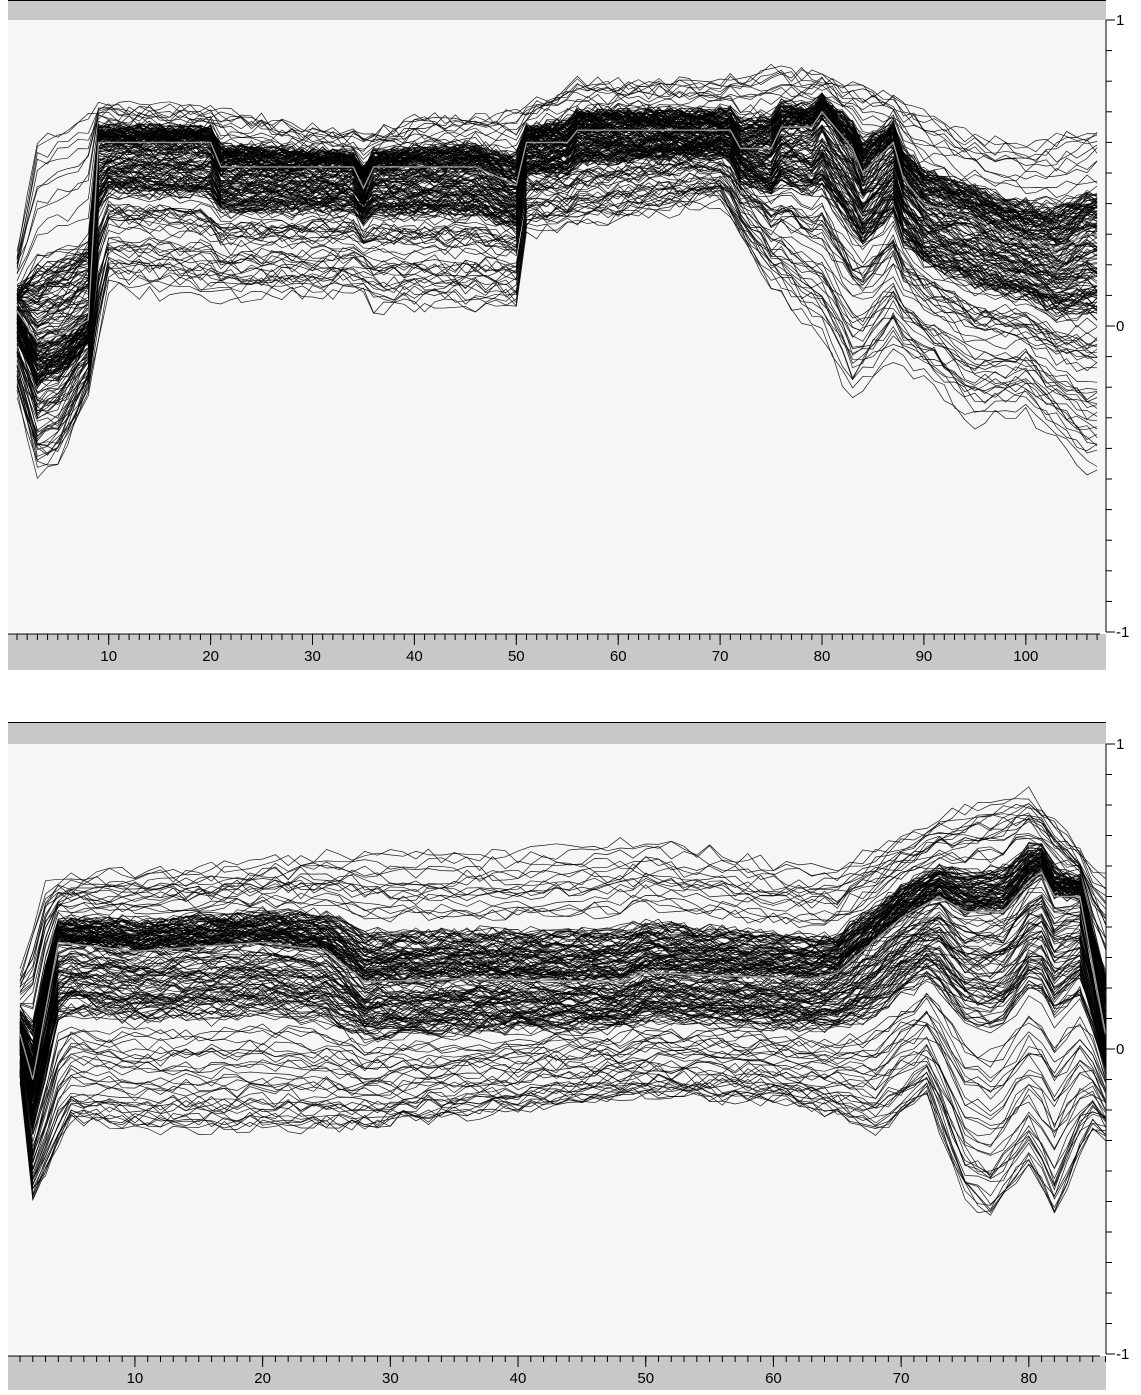 The width and height of the screenshot is (1141, 1395). Describe the element at coordinates (1120, 326) in the screenshot. I see `y-tick-label: 0` at that location.